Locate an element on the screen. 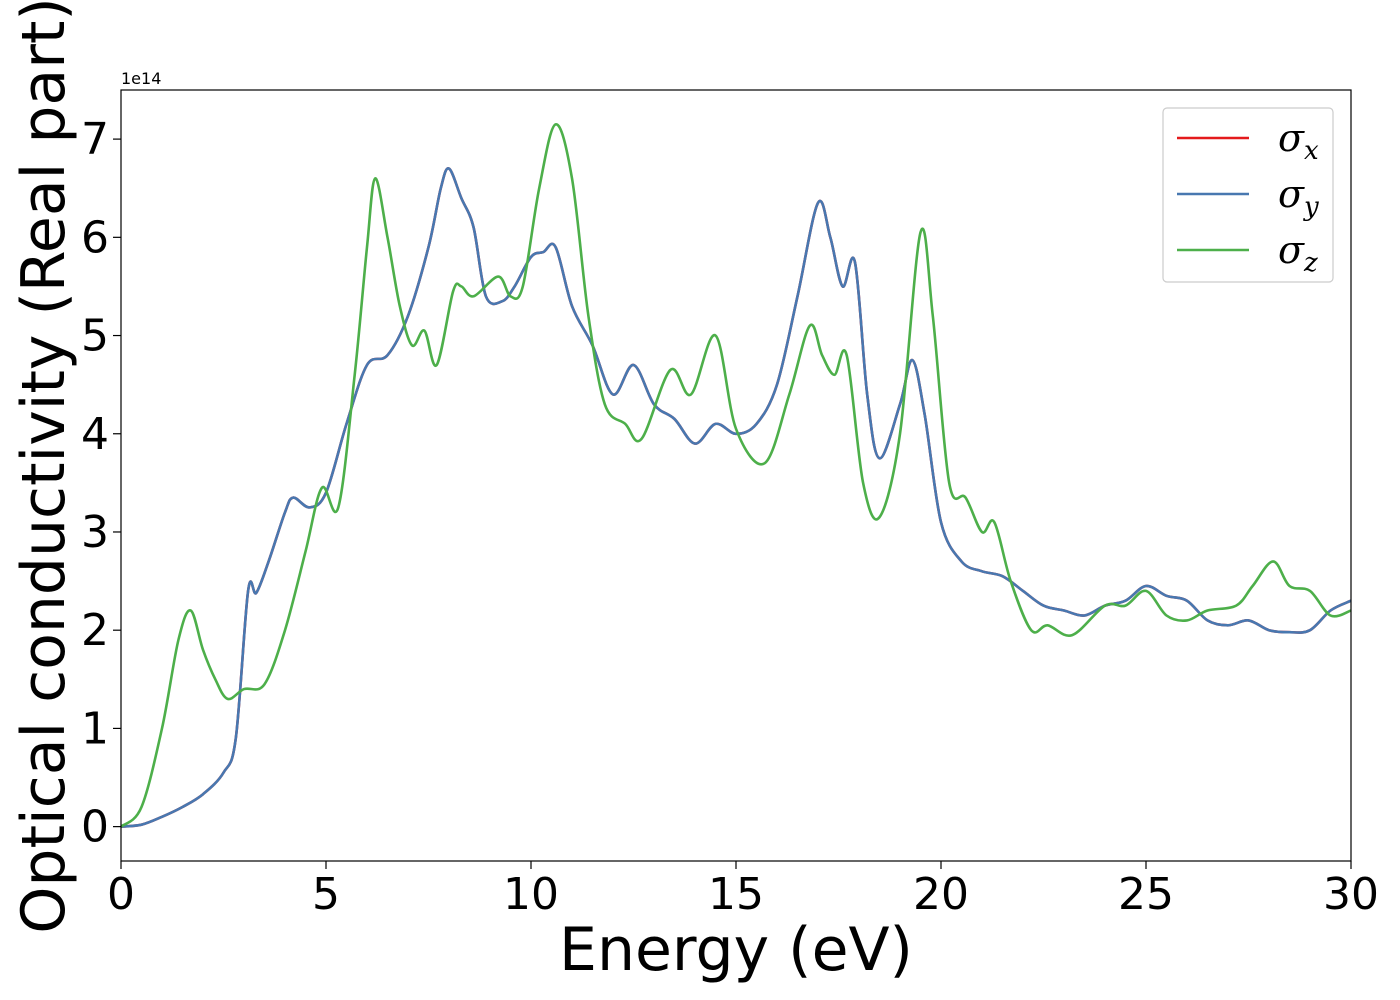  legend-label-z: σz is located at coordinates (1298, 253).